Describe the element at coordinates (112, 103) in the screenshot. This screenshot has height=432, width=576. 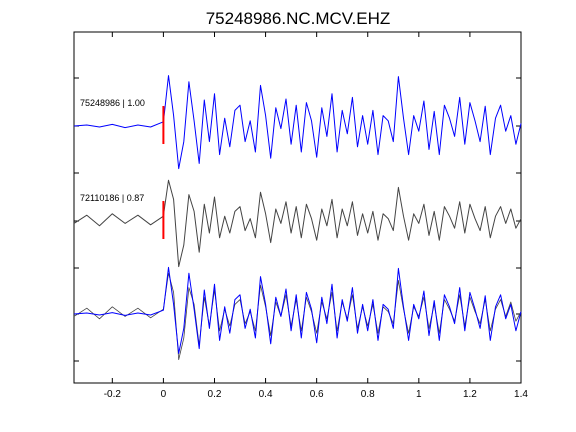
I see `trace-label-top: 75248986 | 1.00` at that location.